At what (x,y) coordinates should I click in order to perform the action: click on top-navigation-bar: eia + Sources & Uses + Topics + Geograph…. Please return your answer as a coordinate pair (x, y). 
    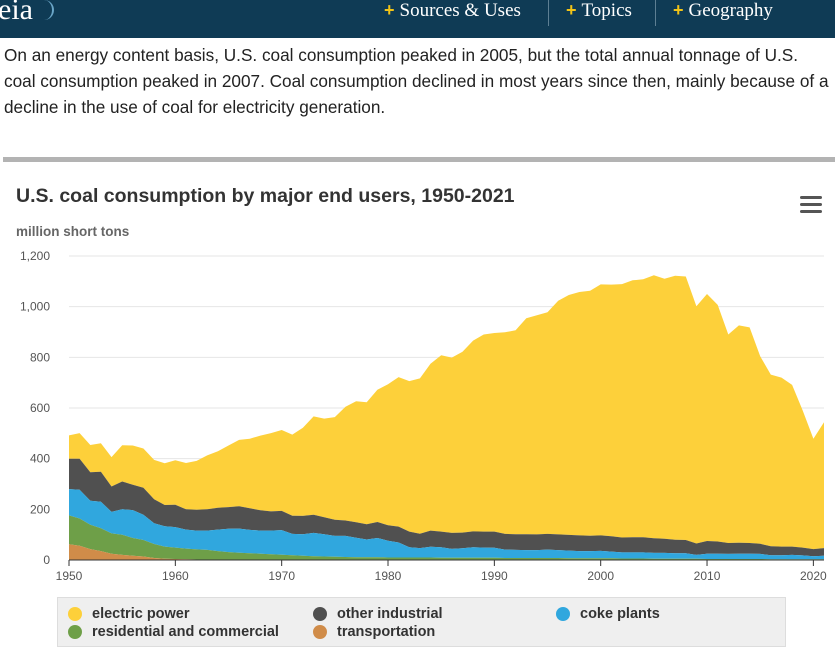
    Looking at the image, I should click on (417, 19).